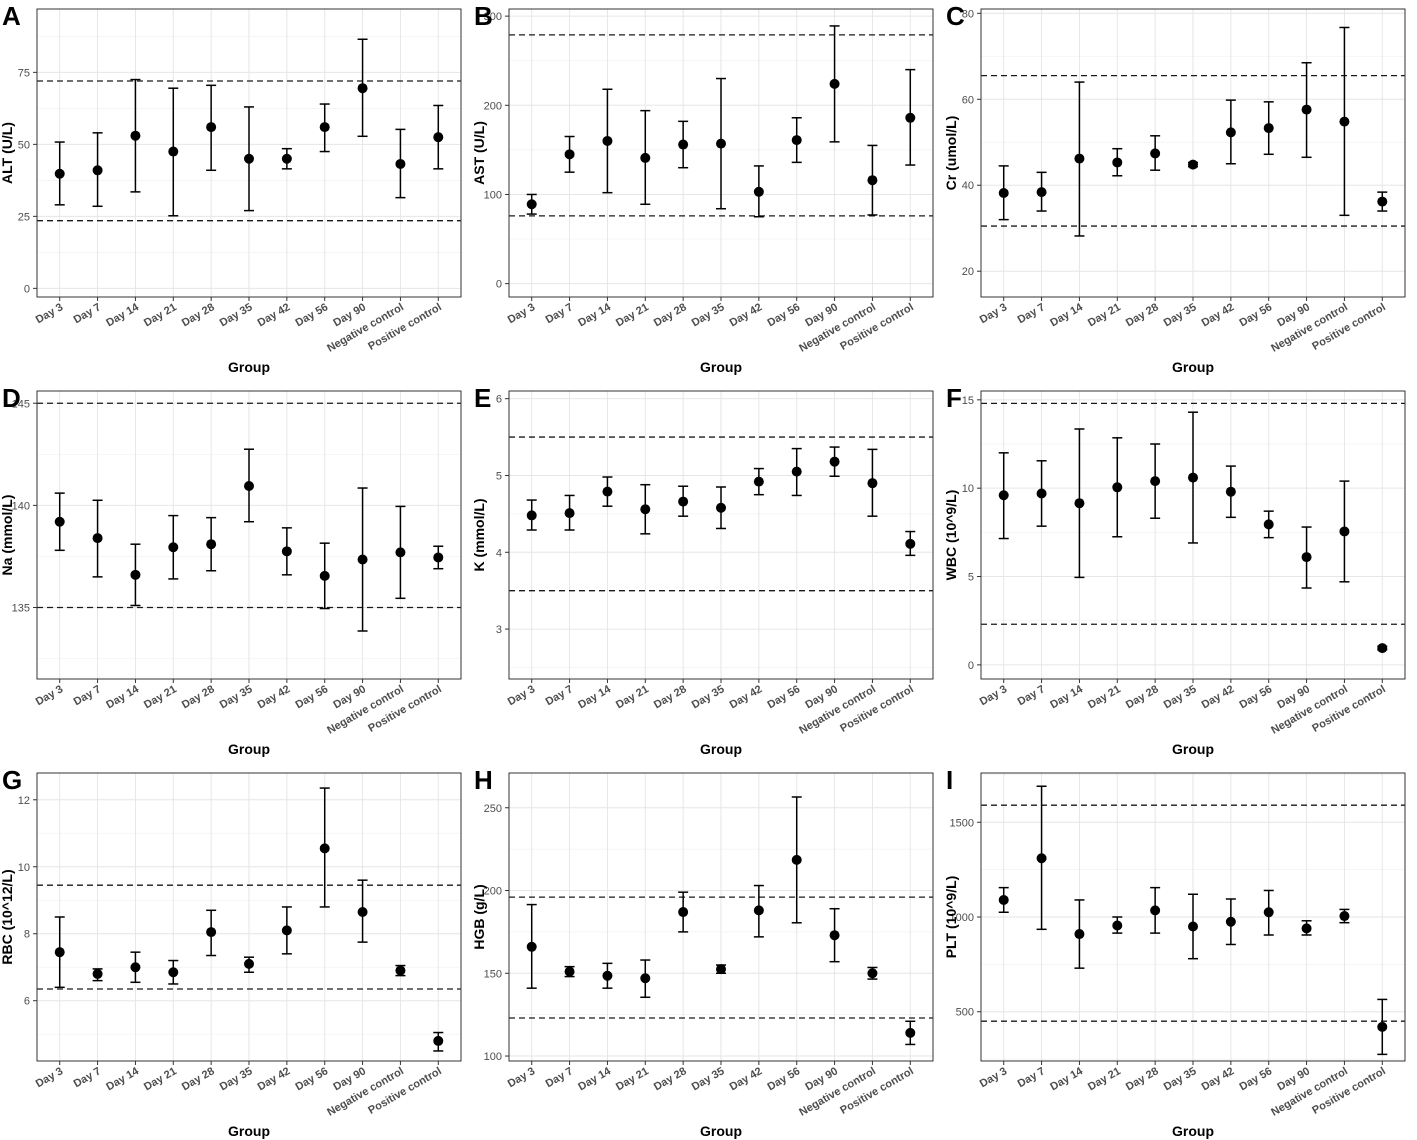 This screenshot has width=1417, height=1140. What do you see at coordinates (968, 100) in the screenshot?
I see `y-tick-label: 60` at bounding box center [968, 100].